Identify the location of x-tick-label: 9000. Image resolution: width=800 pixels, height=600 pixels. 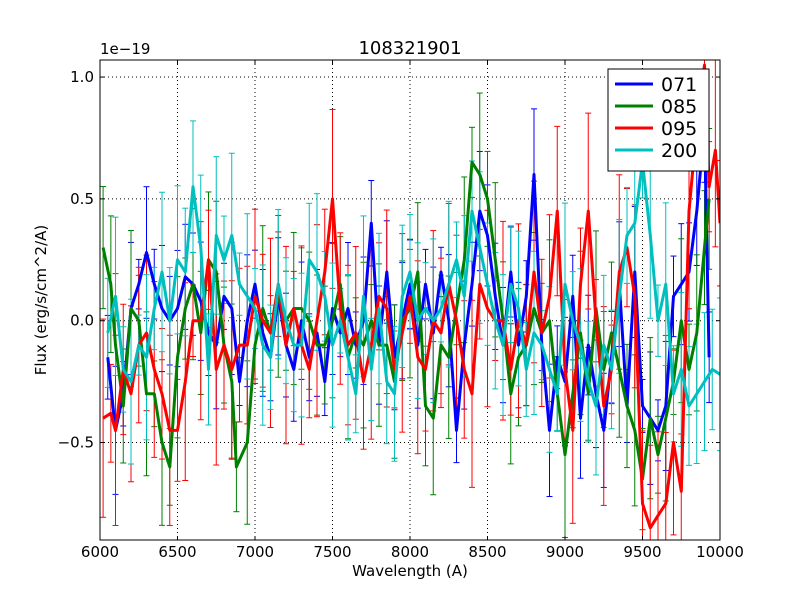
(565, 552).